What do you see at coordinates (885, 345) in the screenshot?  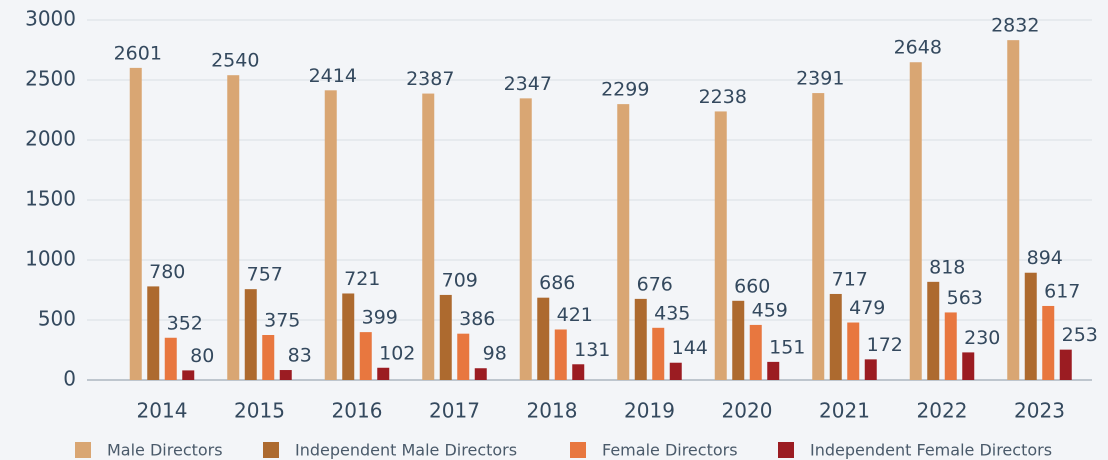 I see `value-label: 172` at bounding box center [885, 345].